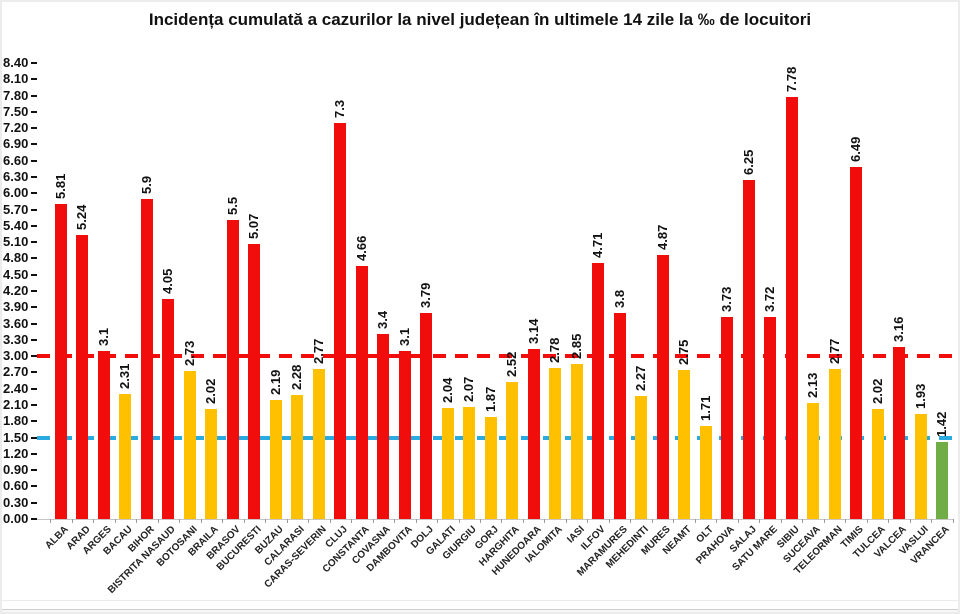 The height and width of the screenshot is (614, 960). What do you see at coordinates (16, 176) in the screenshot?
I see `y-axis-tick-label: 6.30` at bounding box center [16, 176].